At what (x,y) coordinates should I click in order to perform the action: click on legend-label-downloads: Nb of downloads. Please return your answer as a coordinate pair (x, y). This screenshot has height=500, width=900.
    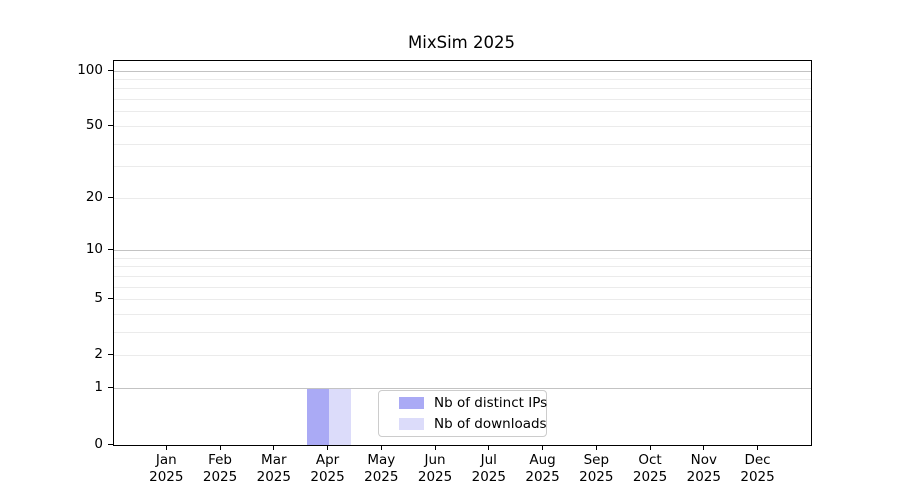
    Looking at the image, I should click on (490, 423).